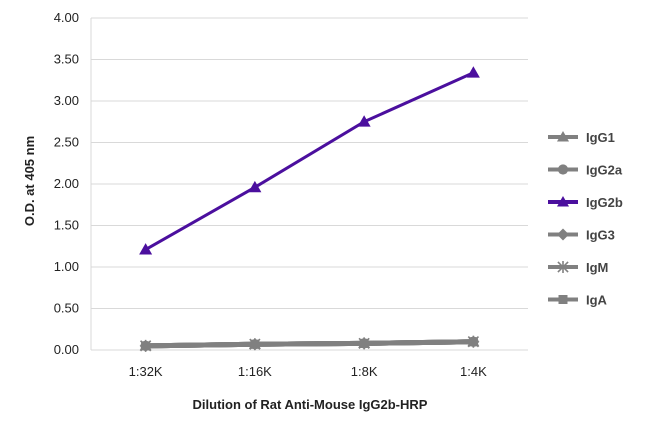 The width and height of the screenshot is (650, 428). I want to click on series-iga, so click(309, 344).